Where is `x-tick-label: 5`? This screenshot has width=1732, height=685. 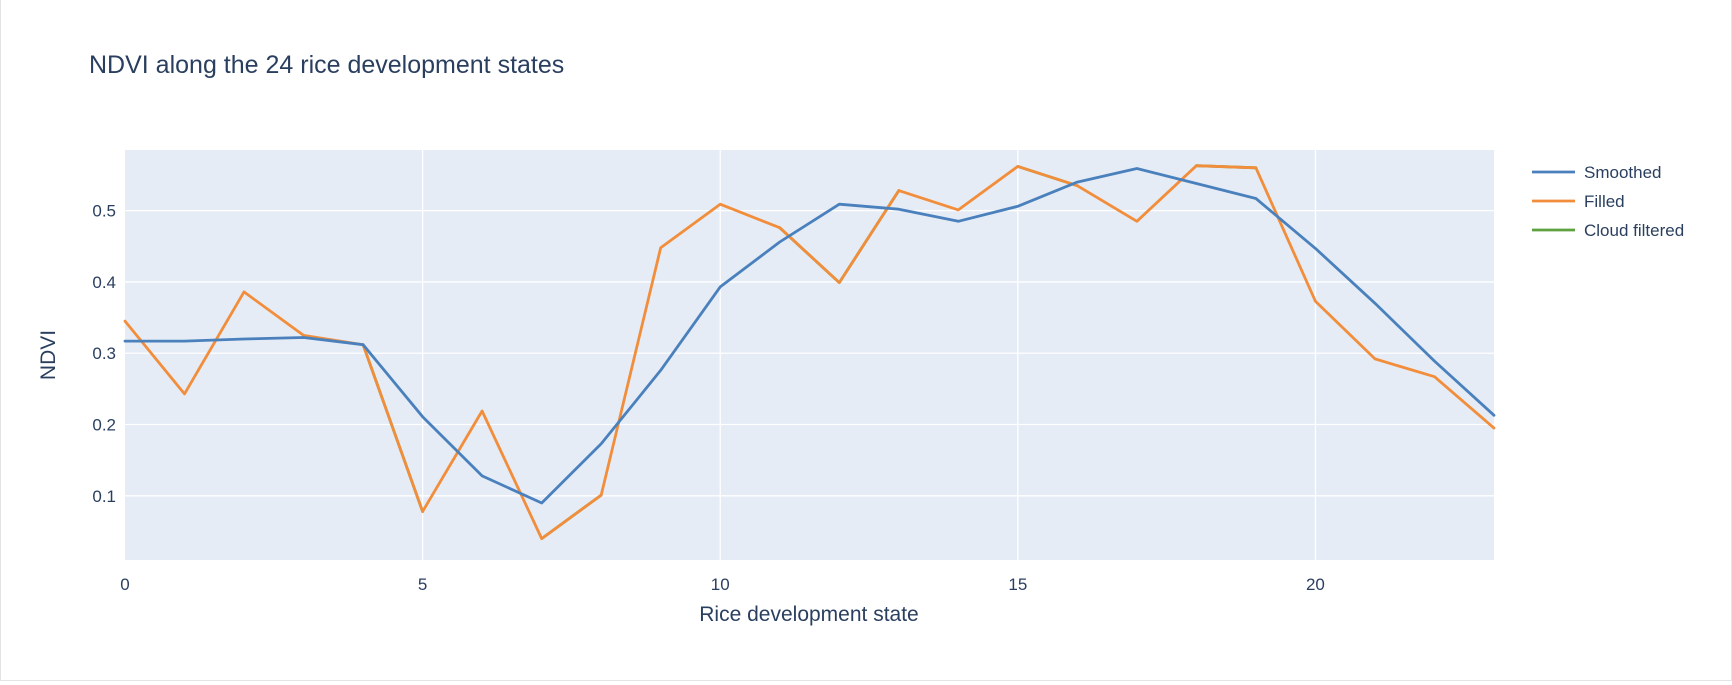 x-tick-label: 5 is located at coordinates (422, 584).